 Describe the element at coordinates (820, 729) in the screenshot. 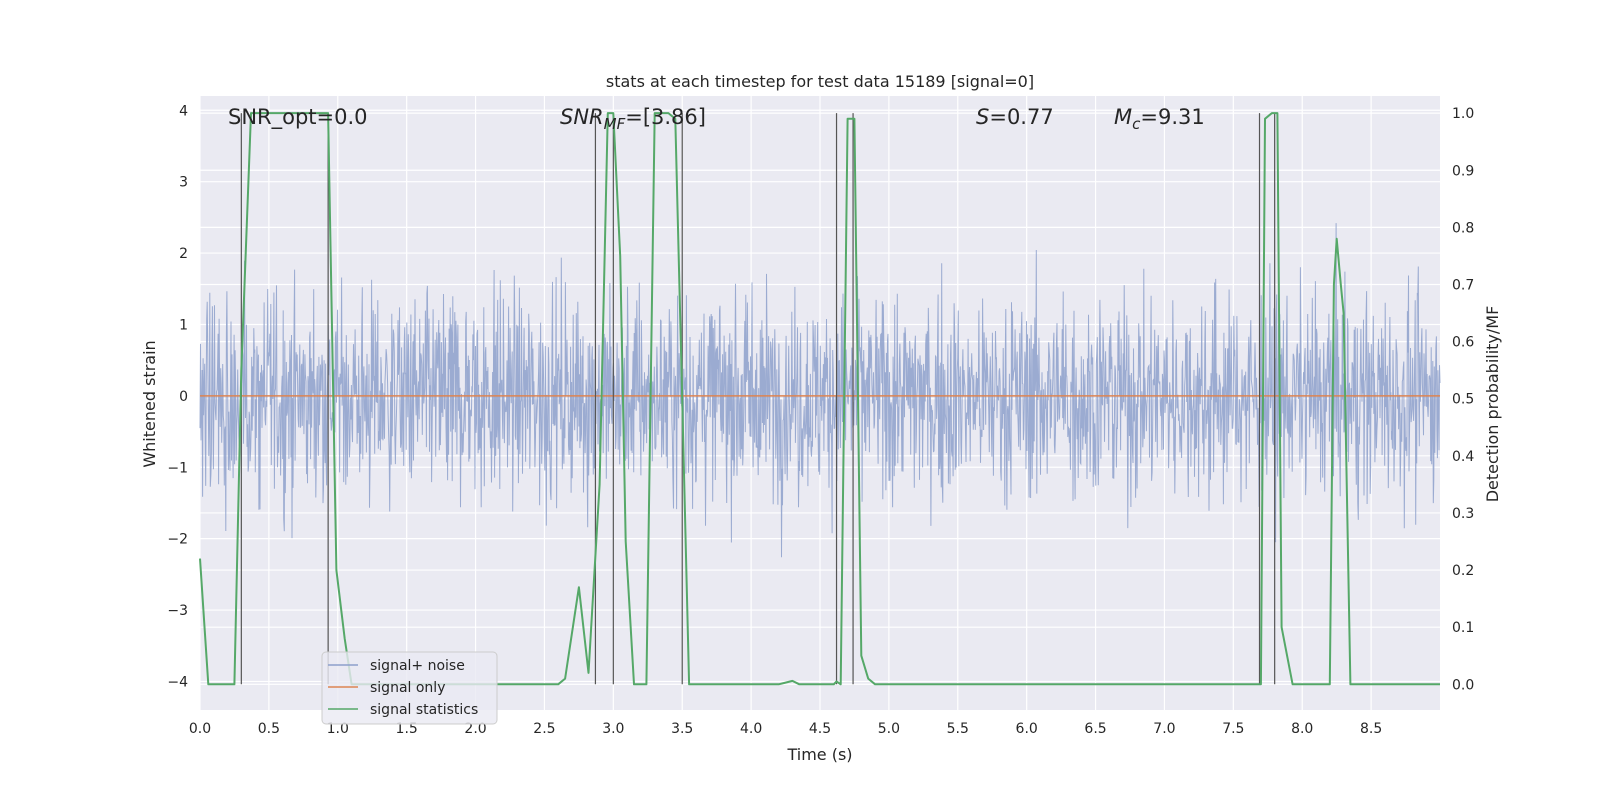

I see `x-tick-label-9: 4.5` at that location.